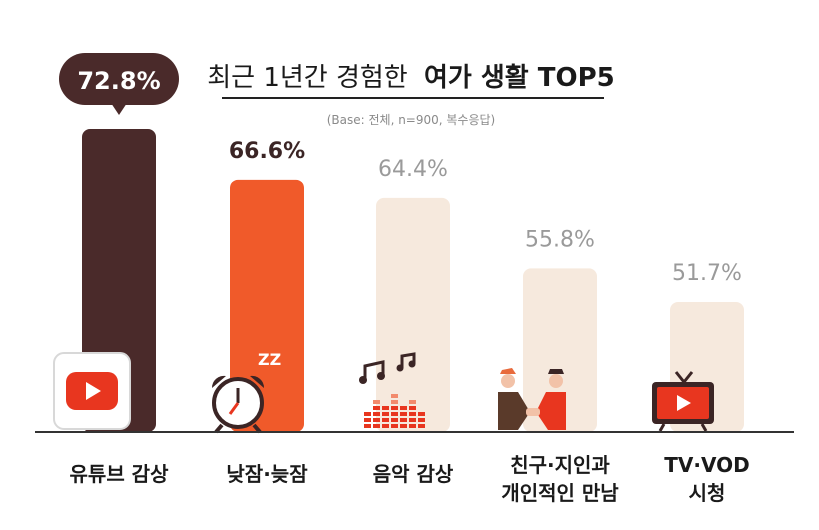 This screenshot has width=819, height=530. Describe the element at coordinates (92, 391) in the screenshot. I see `youtube-icon` at that location.